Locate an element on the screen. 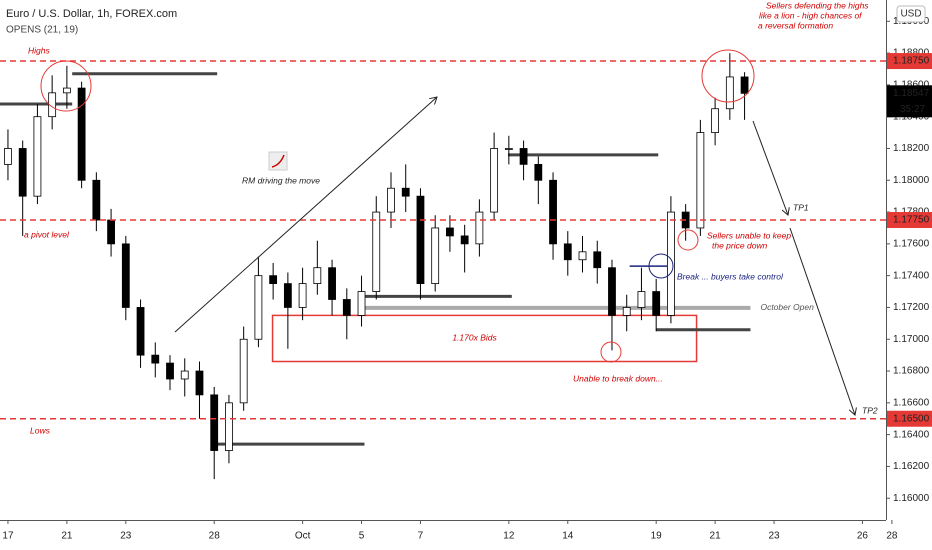  level-label: 1.17750 is located at coordinates (911, 220).